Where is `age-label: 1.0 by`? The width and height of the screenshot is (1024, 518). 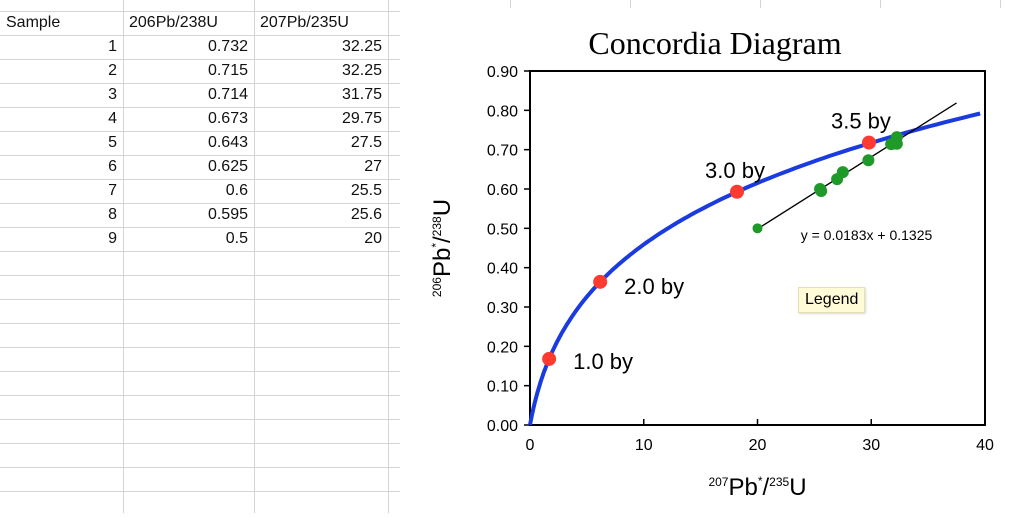 age-label: 1.0 by is located at coordinates (603, 361).